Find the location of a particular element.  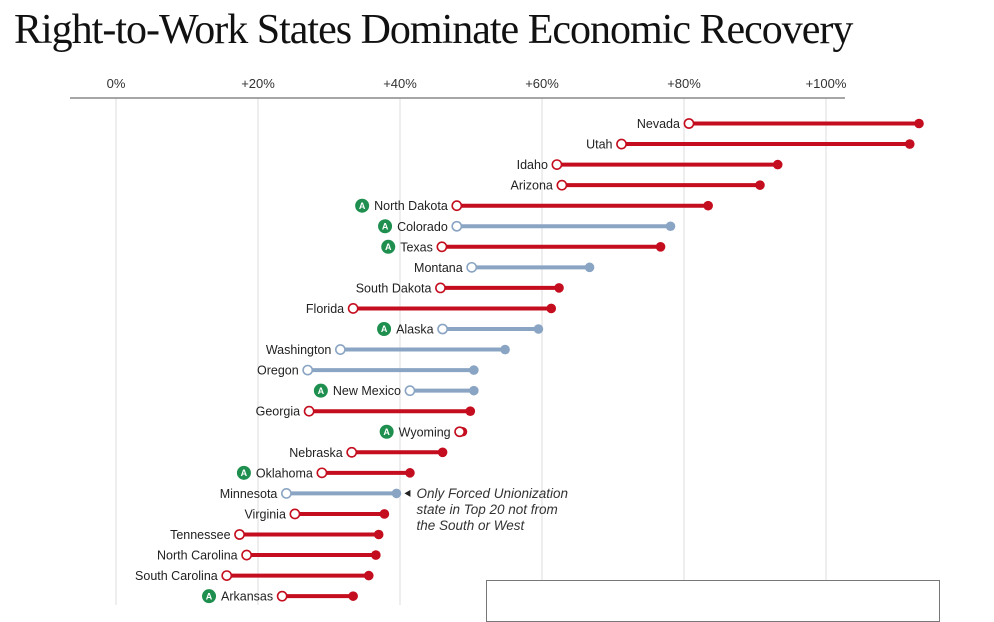

start-point-washington is located at coordinates (340, 349).